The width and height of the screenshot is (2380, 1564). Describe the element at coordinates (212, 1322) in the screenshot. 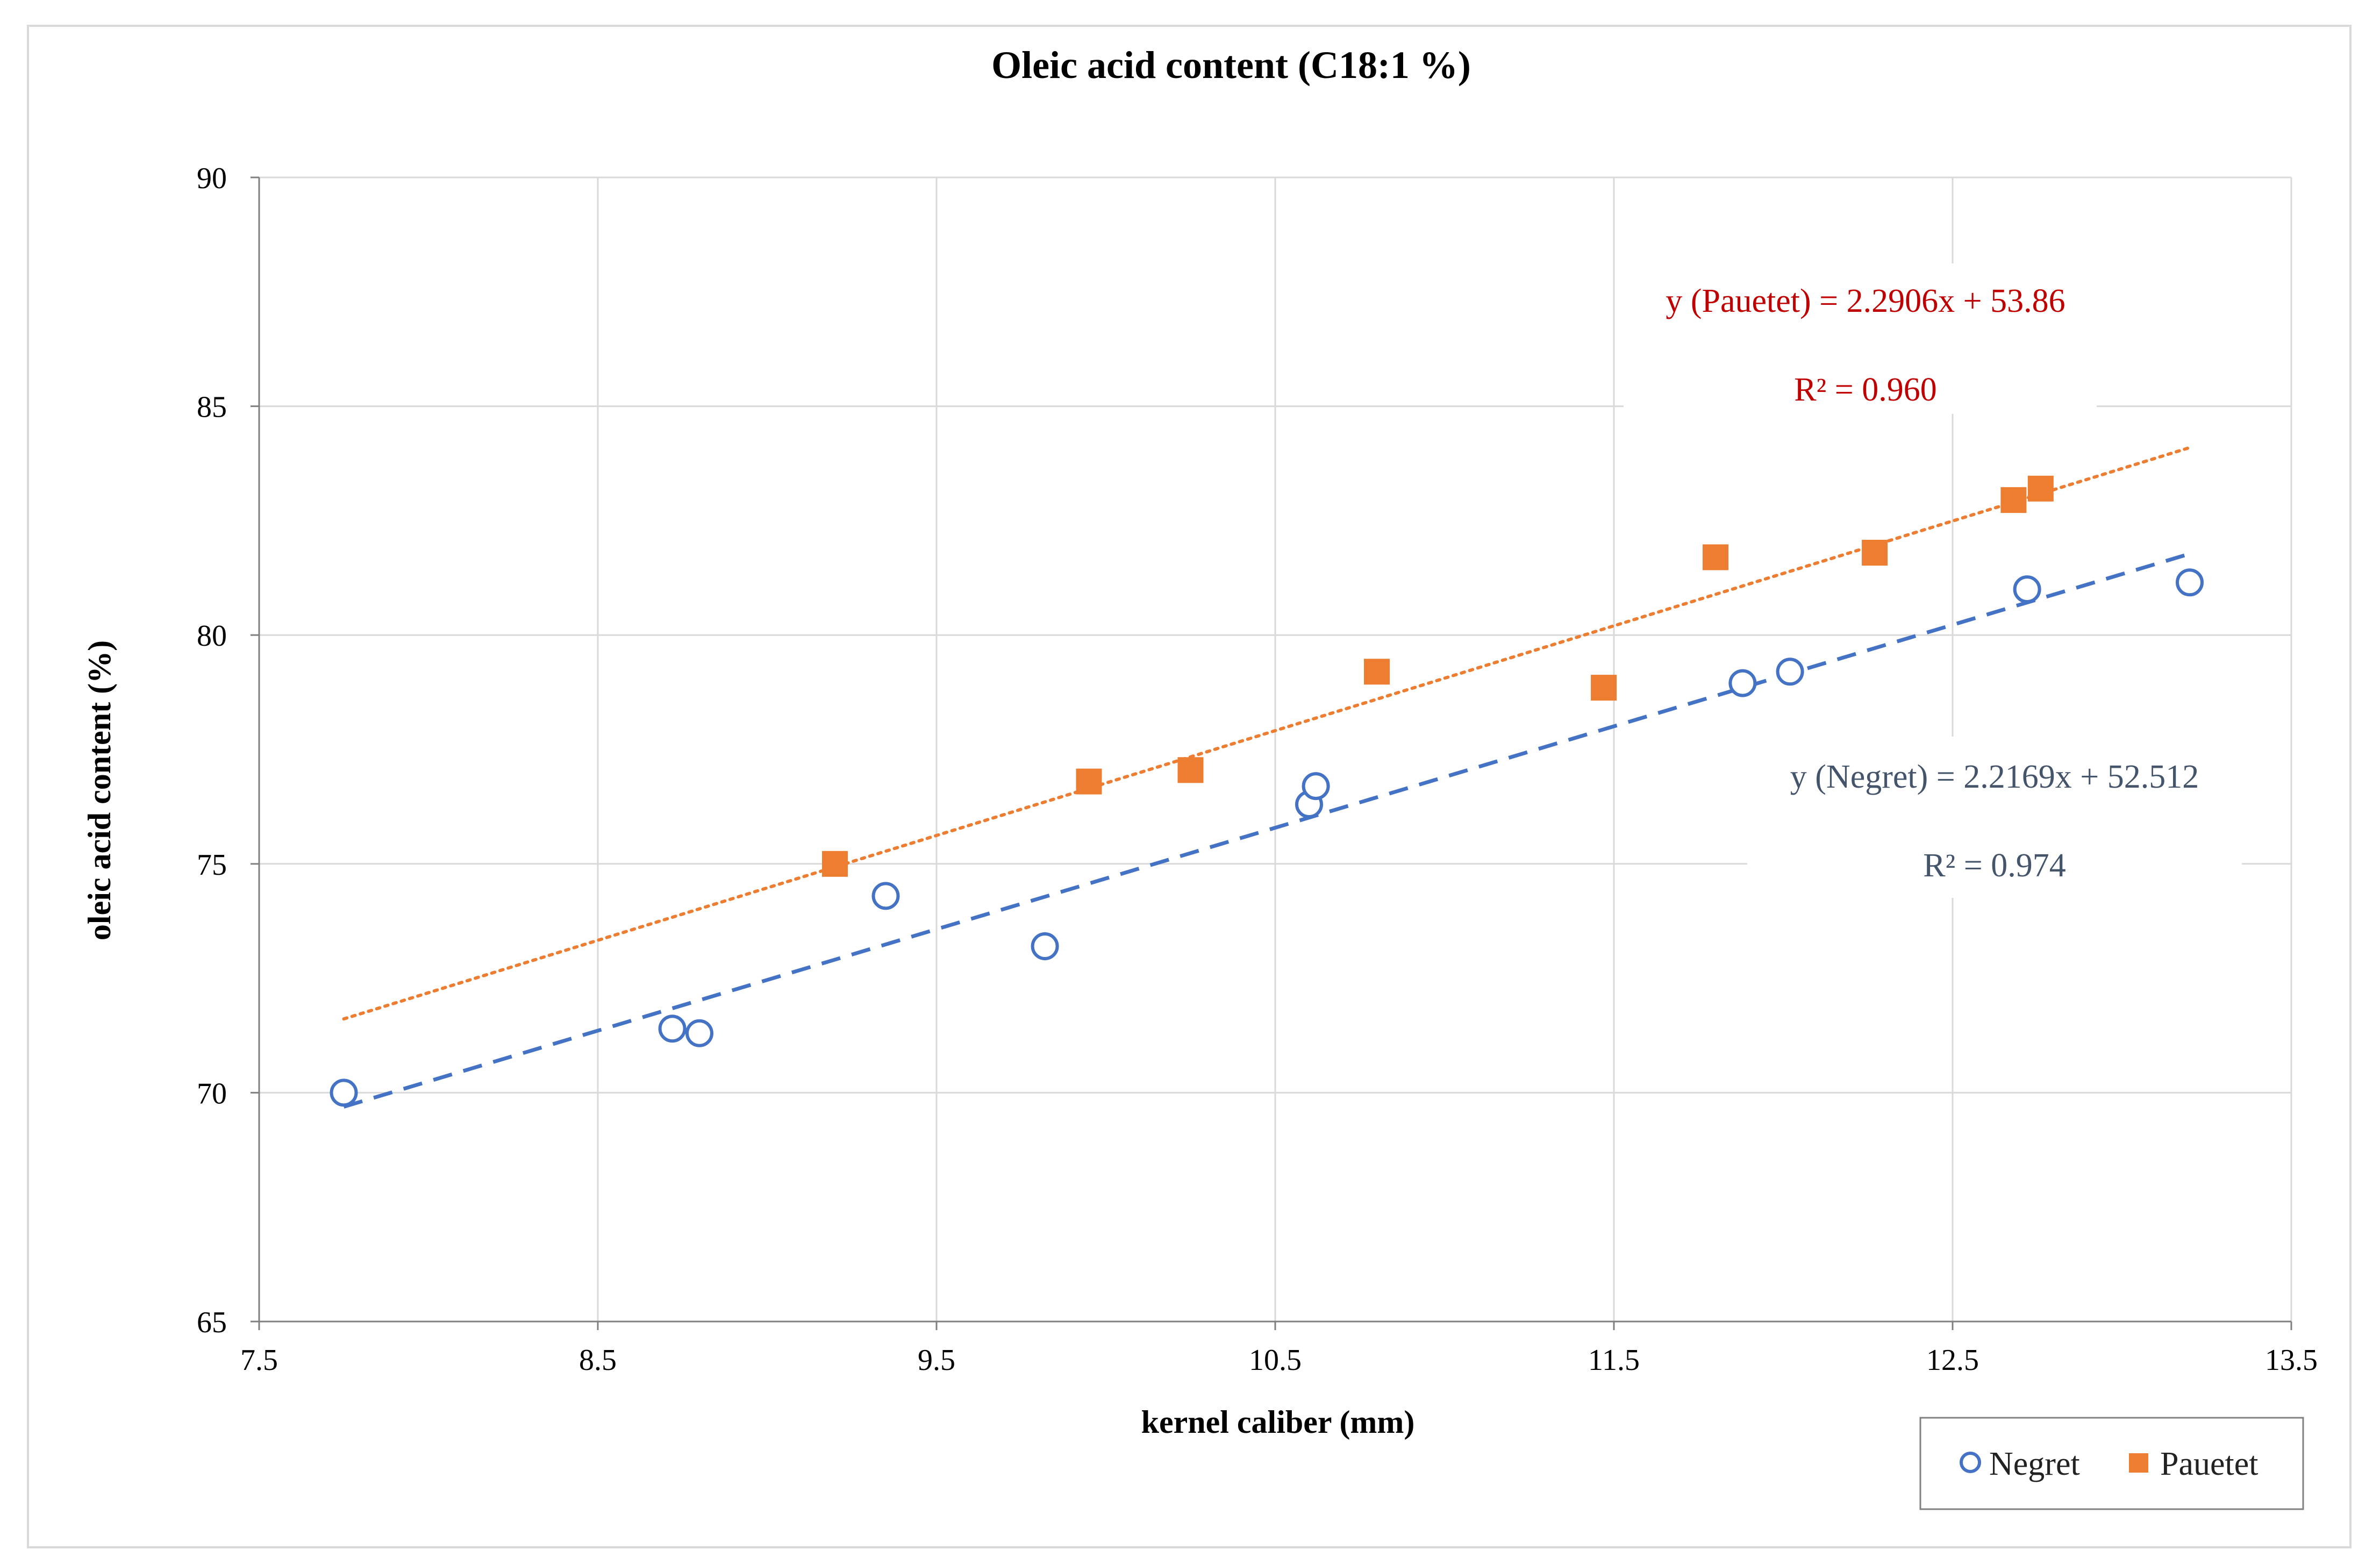

I see `y-tick-label: 65` at that location.